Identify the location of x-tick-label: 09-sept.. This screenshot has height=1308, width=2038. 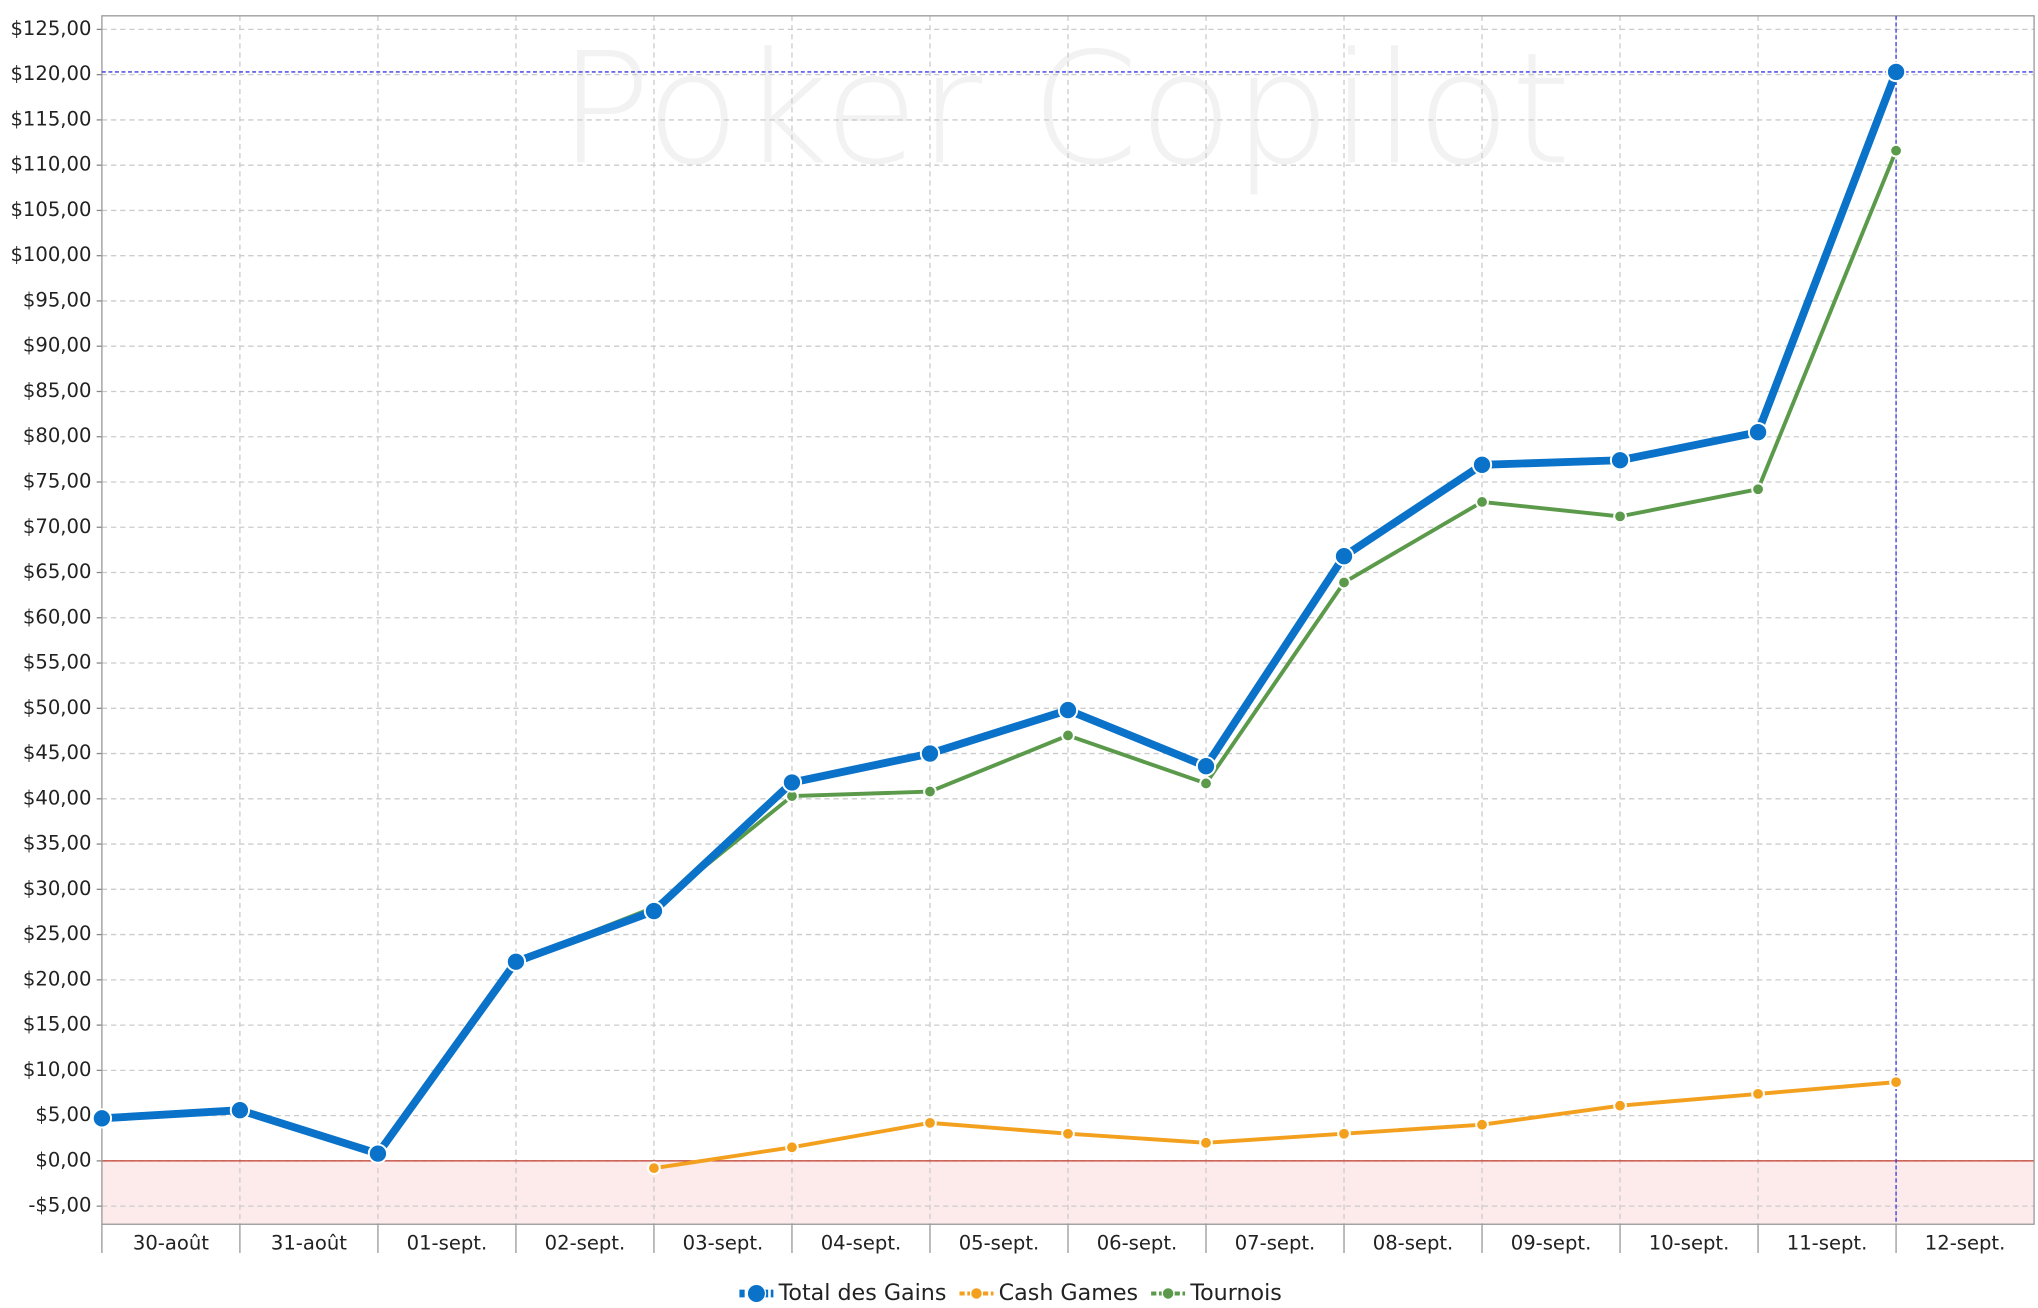
(1551, 1242).